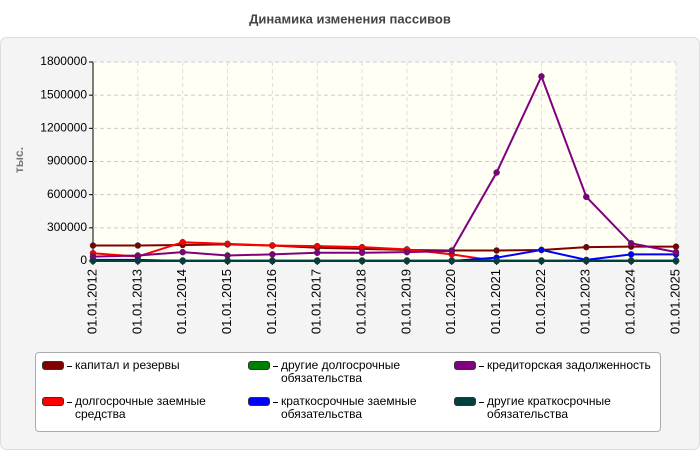 This screenshot has width=700, height=450. What do you see at coordinates (271, 301) in the screenshot?
I see `x-tick-label: 01.01.2016` at bounding box center [271, 301].